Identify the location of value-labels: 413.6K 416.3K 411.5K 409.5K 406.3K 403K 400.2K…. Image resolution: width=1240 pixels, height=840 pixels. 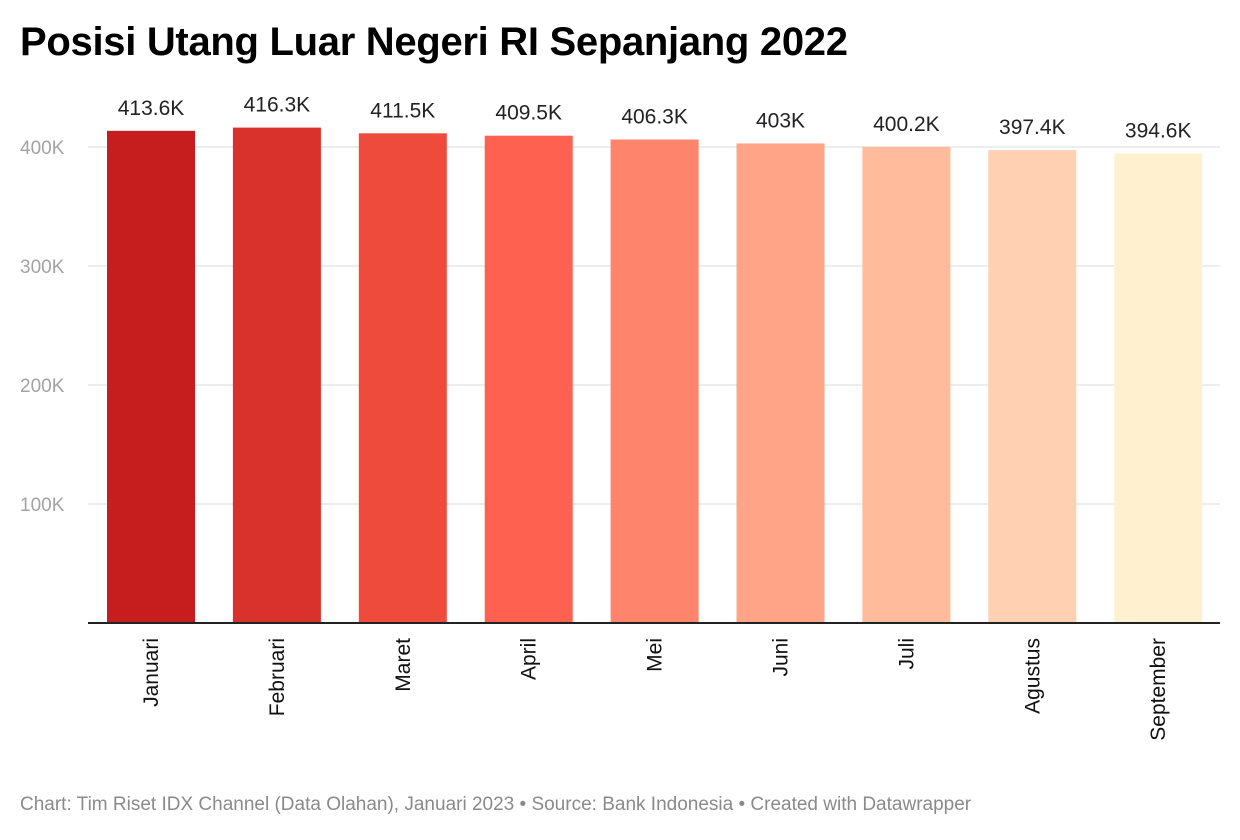
(655, 118).